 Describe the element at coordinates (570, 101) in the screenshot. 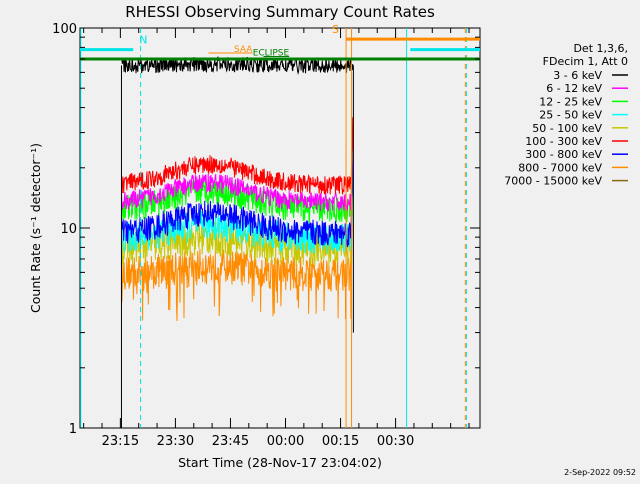

I see `legend-label: 12 - 25 keV` at that location.